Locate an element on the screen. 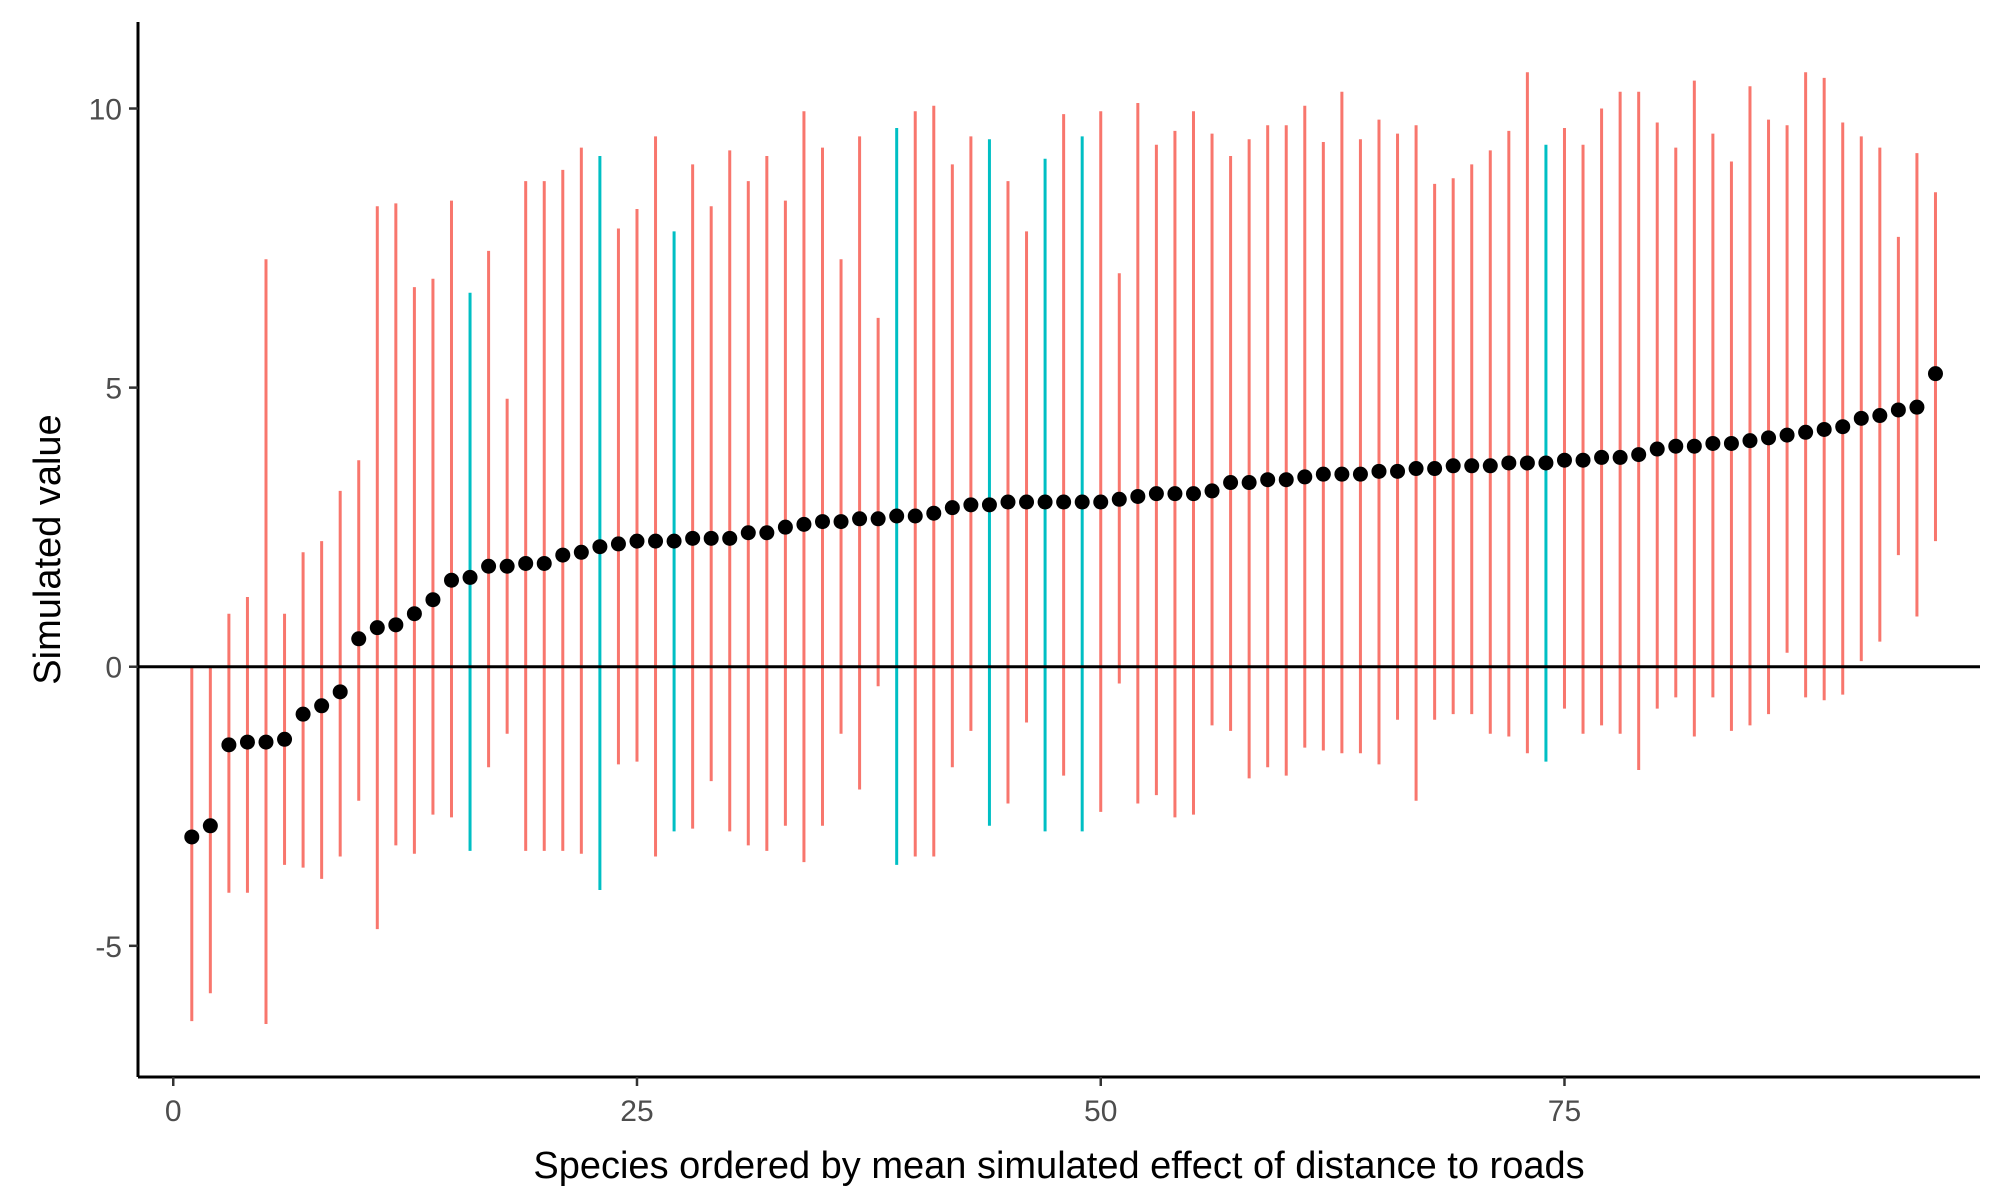  y-axis-title: Simulated value is located at coordinates (48, 549).